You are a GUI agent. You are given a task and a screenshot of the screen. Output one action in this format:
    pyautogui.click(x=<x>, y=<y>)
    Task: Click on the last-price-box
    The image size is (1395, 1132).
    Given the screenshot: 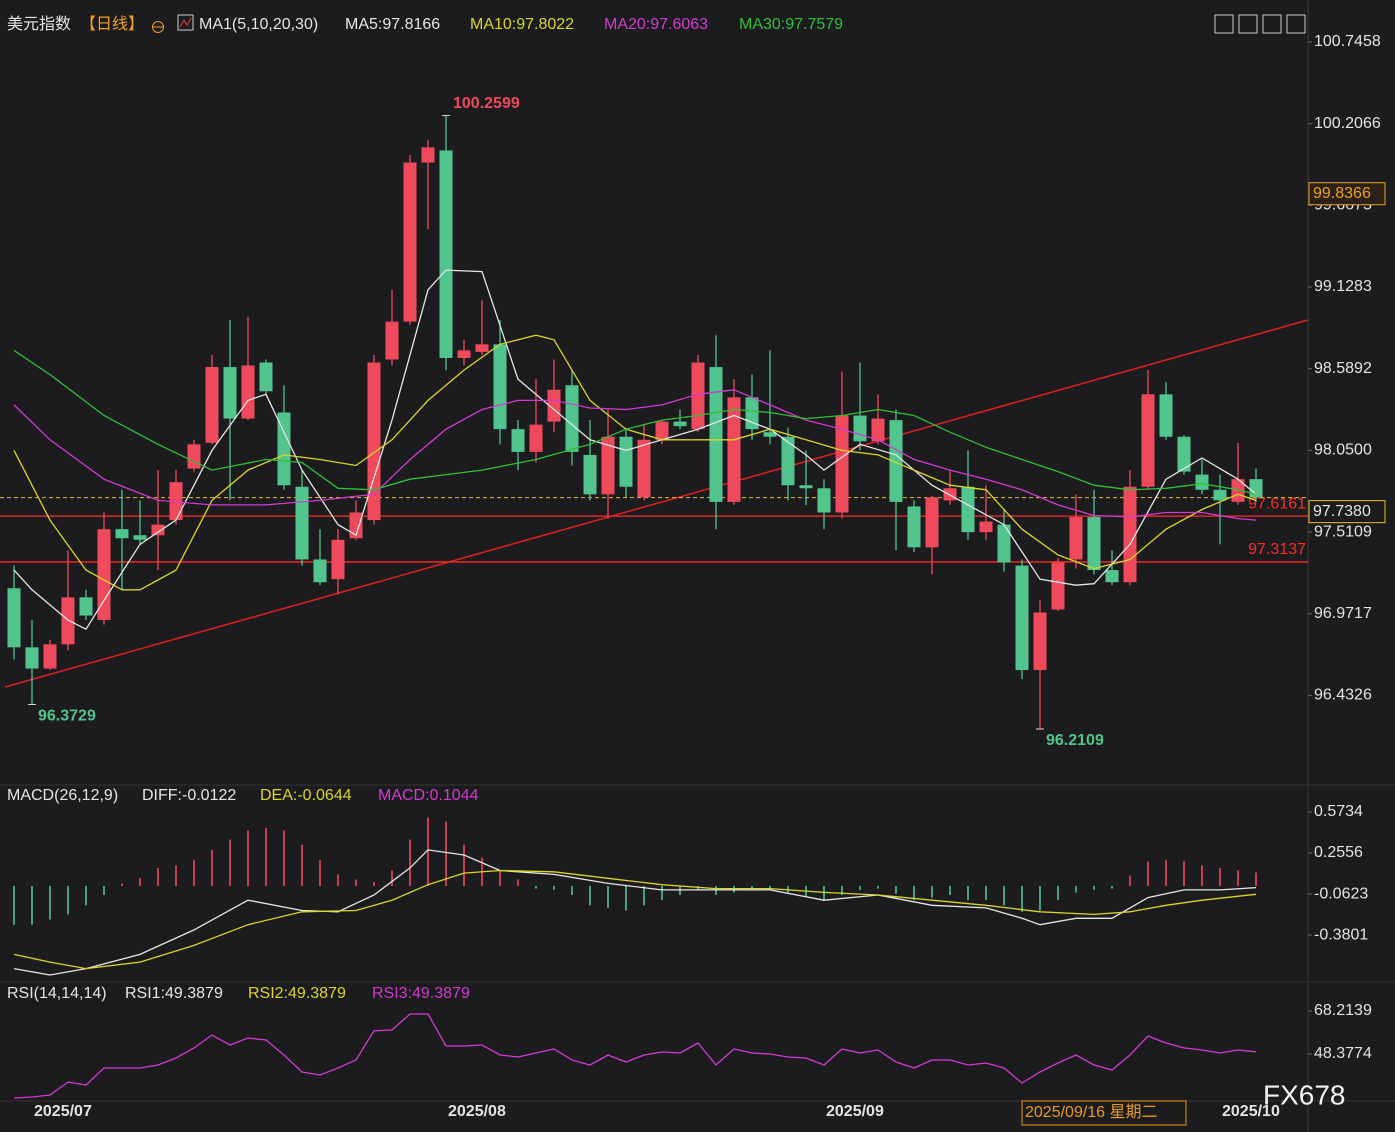 What is the action you would take?
    pyautogui.click(x=1347, y=512)
    